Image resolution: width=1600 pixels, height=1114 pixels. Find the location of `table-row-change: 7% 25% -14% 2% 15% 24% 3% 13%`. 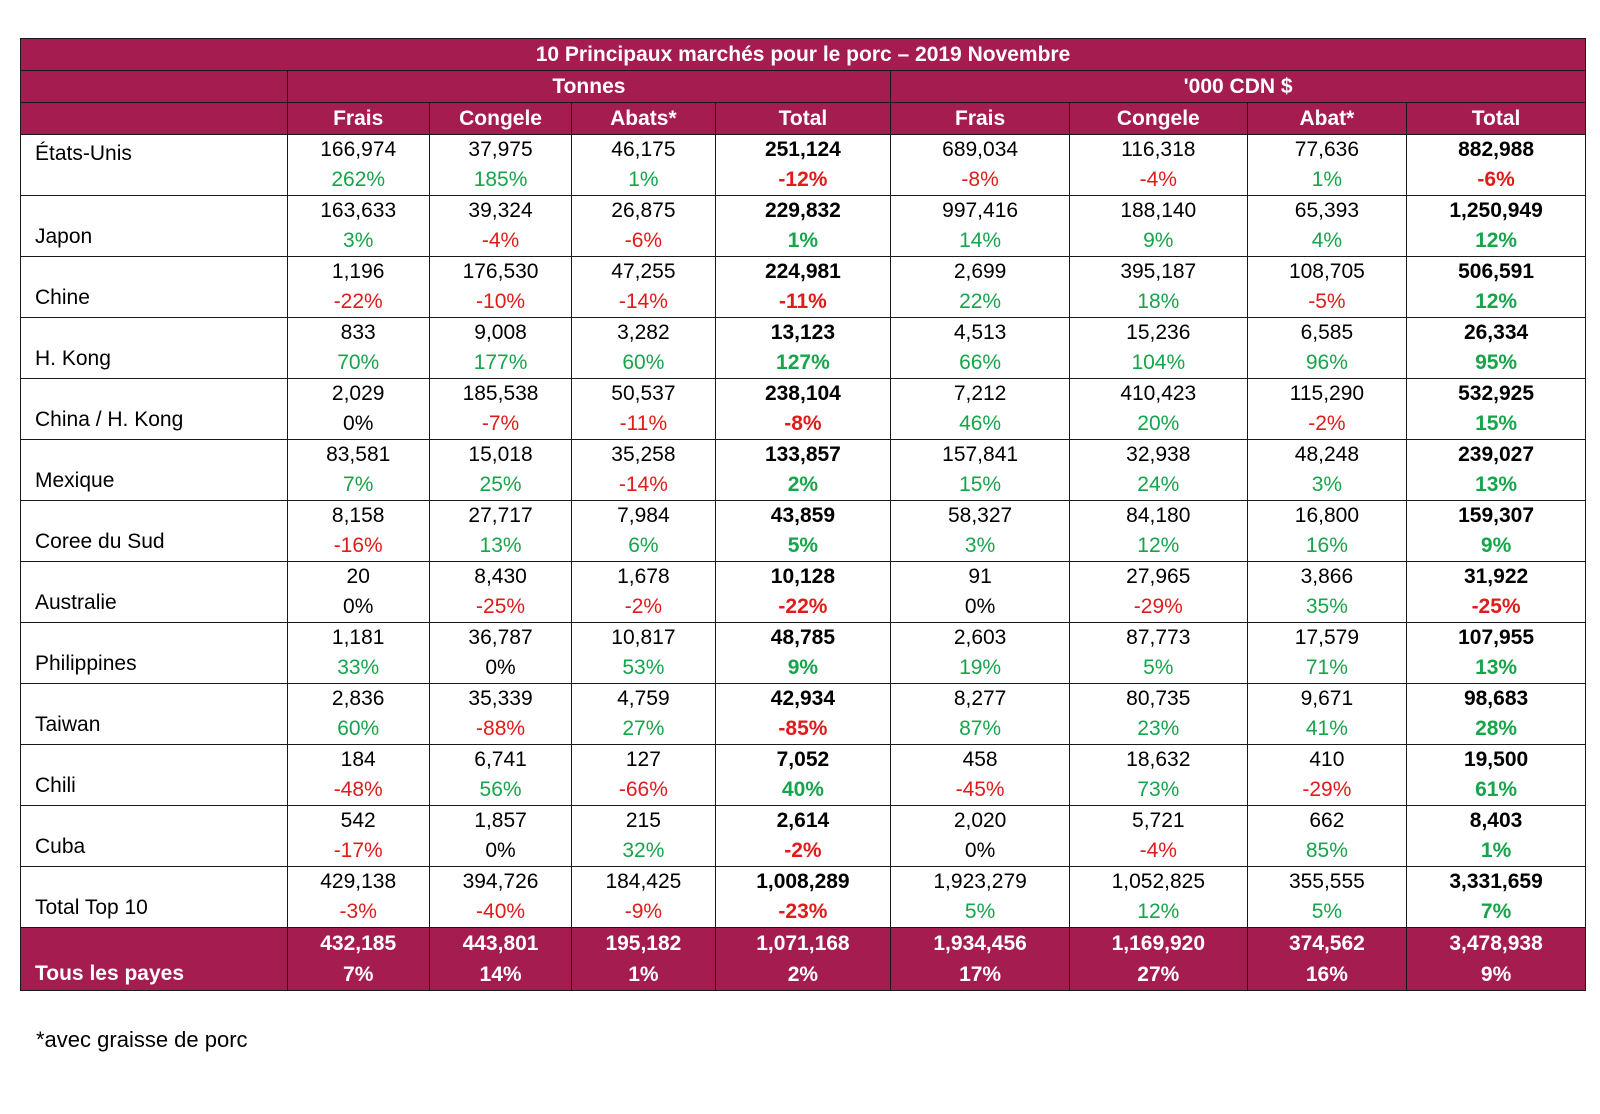

table-row-change: 7% 25% -14% 2% 15% 24% 3% 13% is located at coordinates (803, 485).